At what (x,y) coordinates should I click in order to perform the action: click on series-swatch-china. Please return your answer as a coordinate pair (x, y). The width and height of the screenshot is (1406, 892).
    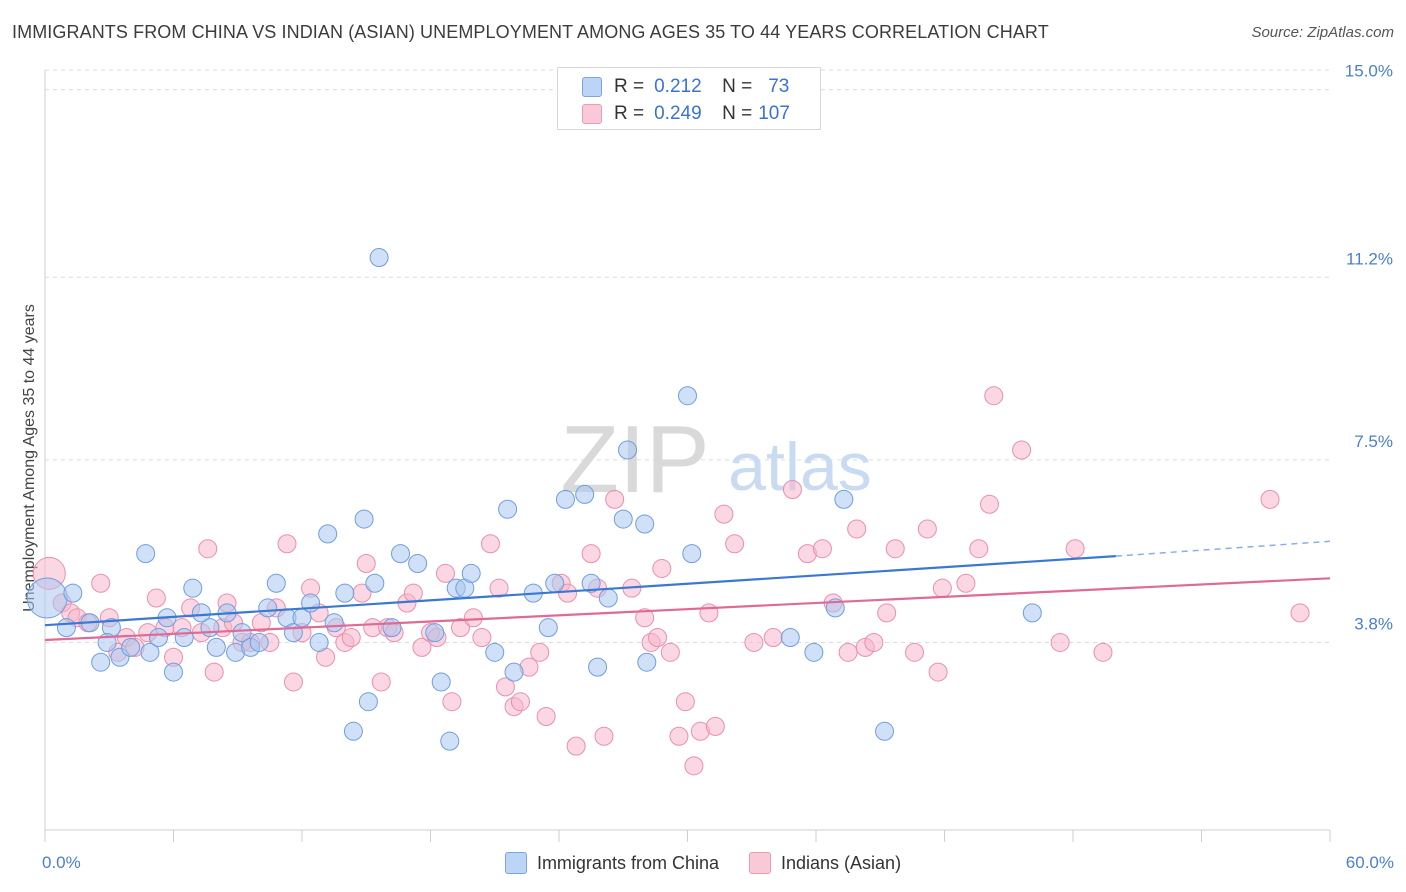
    Looking at the image, I should click on (515, 863).